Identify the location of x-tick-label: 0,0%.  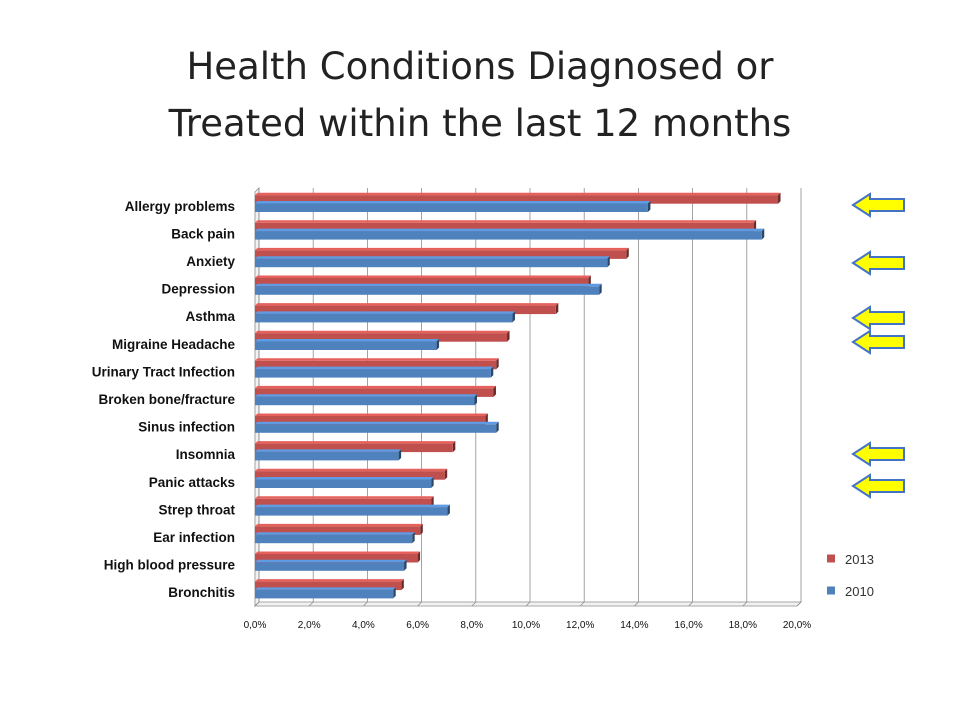
(255, 625).